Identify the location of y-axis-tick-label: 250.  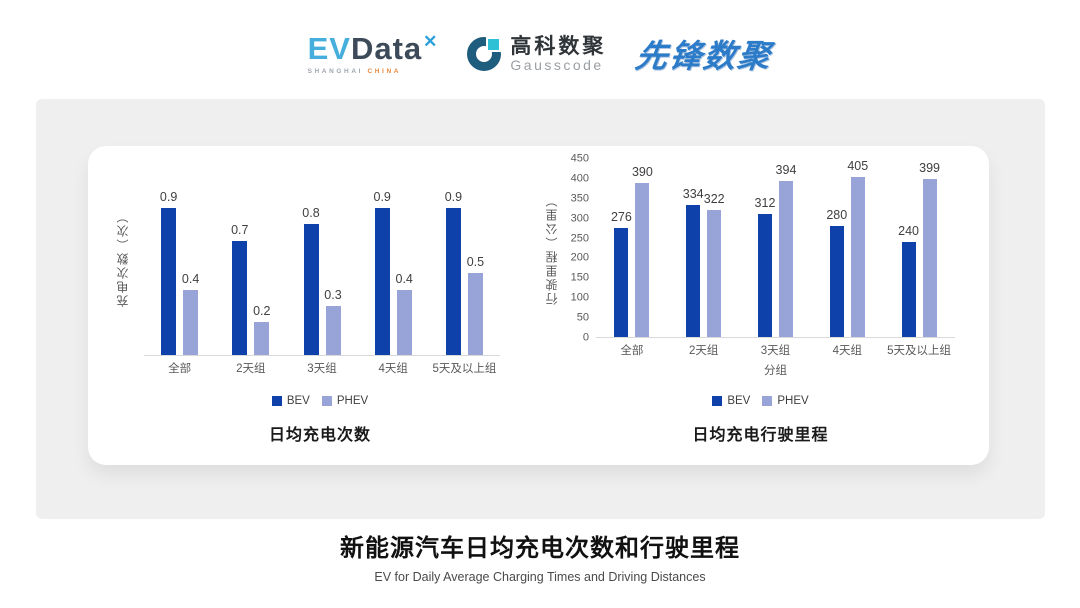
(579, 238).